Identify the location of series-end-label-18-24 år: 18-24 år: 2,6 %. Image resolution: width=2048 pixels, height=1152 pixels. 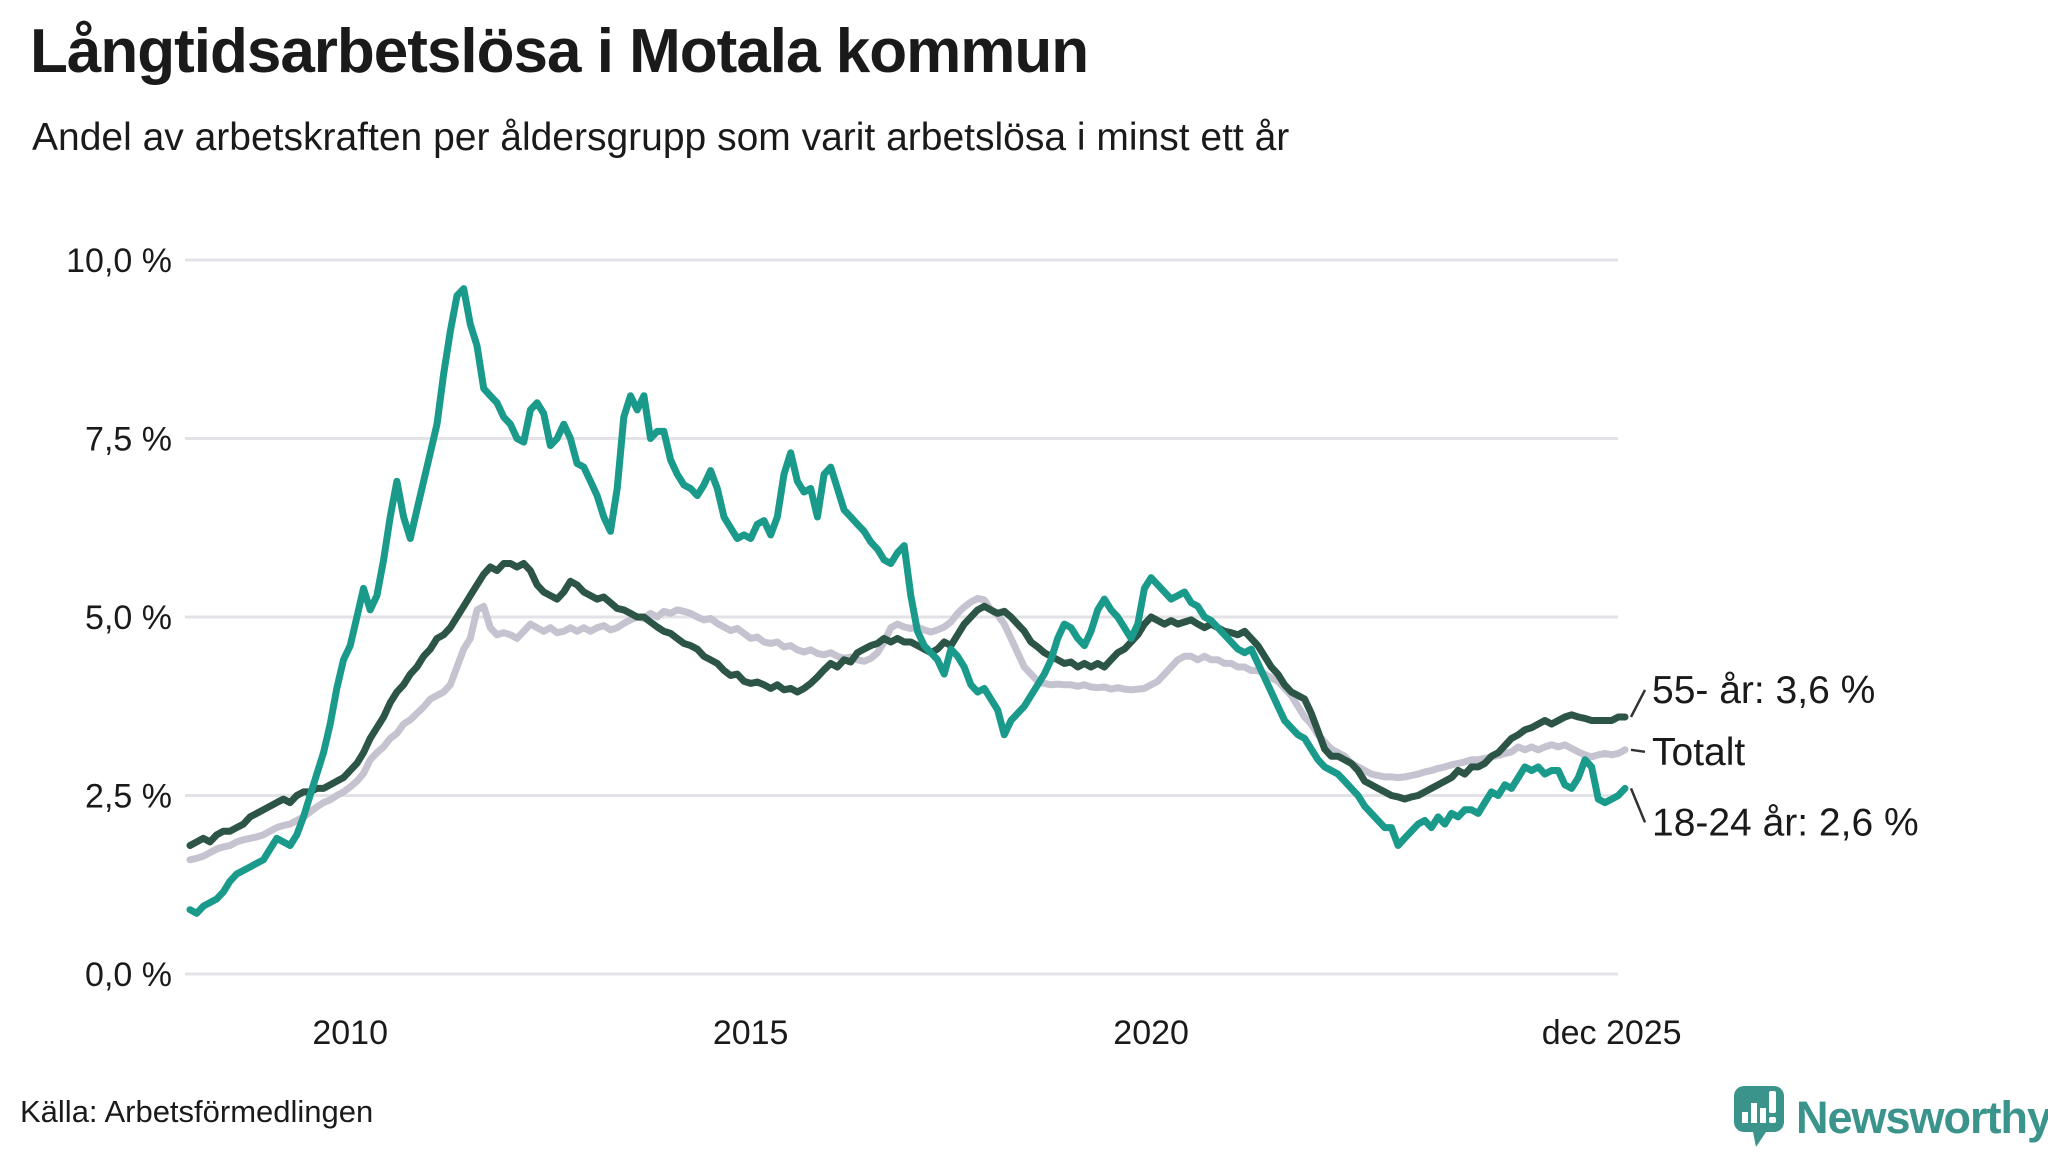
(1785, 822).